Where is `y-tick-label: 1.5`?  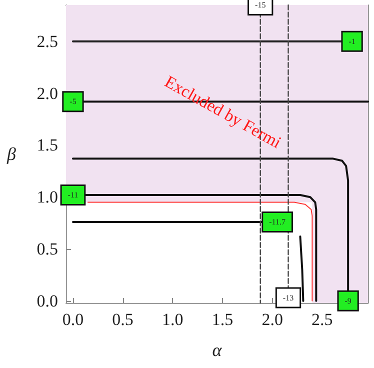 y-tick-label: 1.5 is located at coordinates (47, 145).